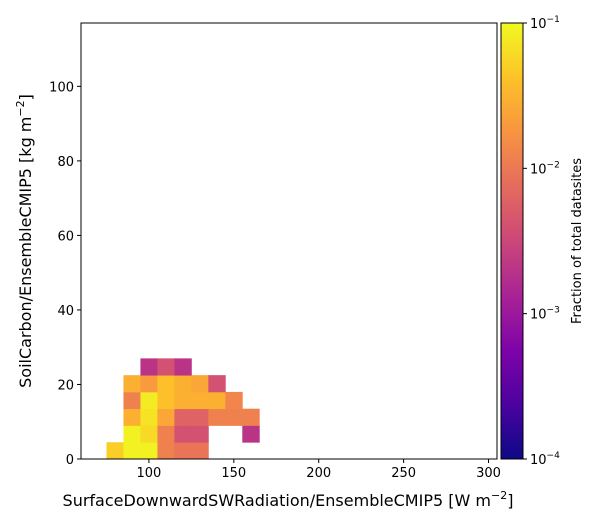  What do you see at coordinates (65, 236) in the screenshot?
I see `y-tick-label: 60` at bounding box center [65, 236].